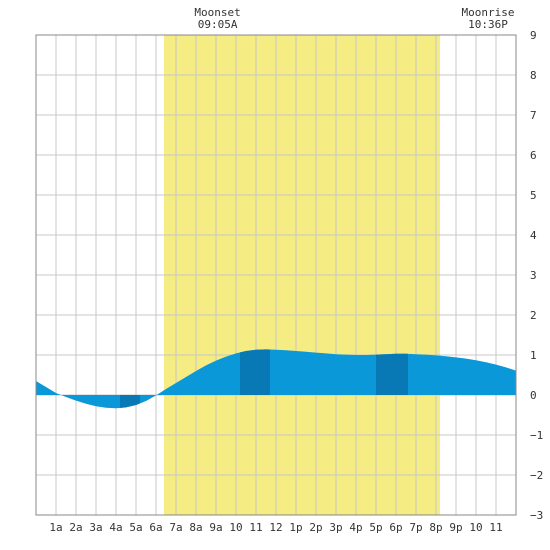 This screenshot has height=550, width=550. What do you see at coordinates (175, 527) in the screenshot?
I see `x-tick-label: 7a` at bounding box center [175, 527].